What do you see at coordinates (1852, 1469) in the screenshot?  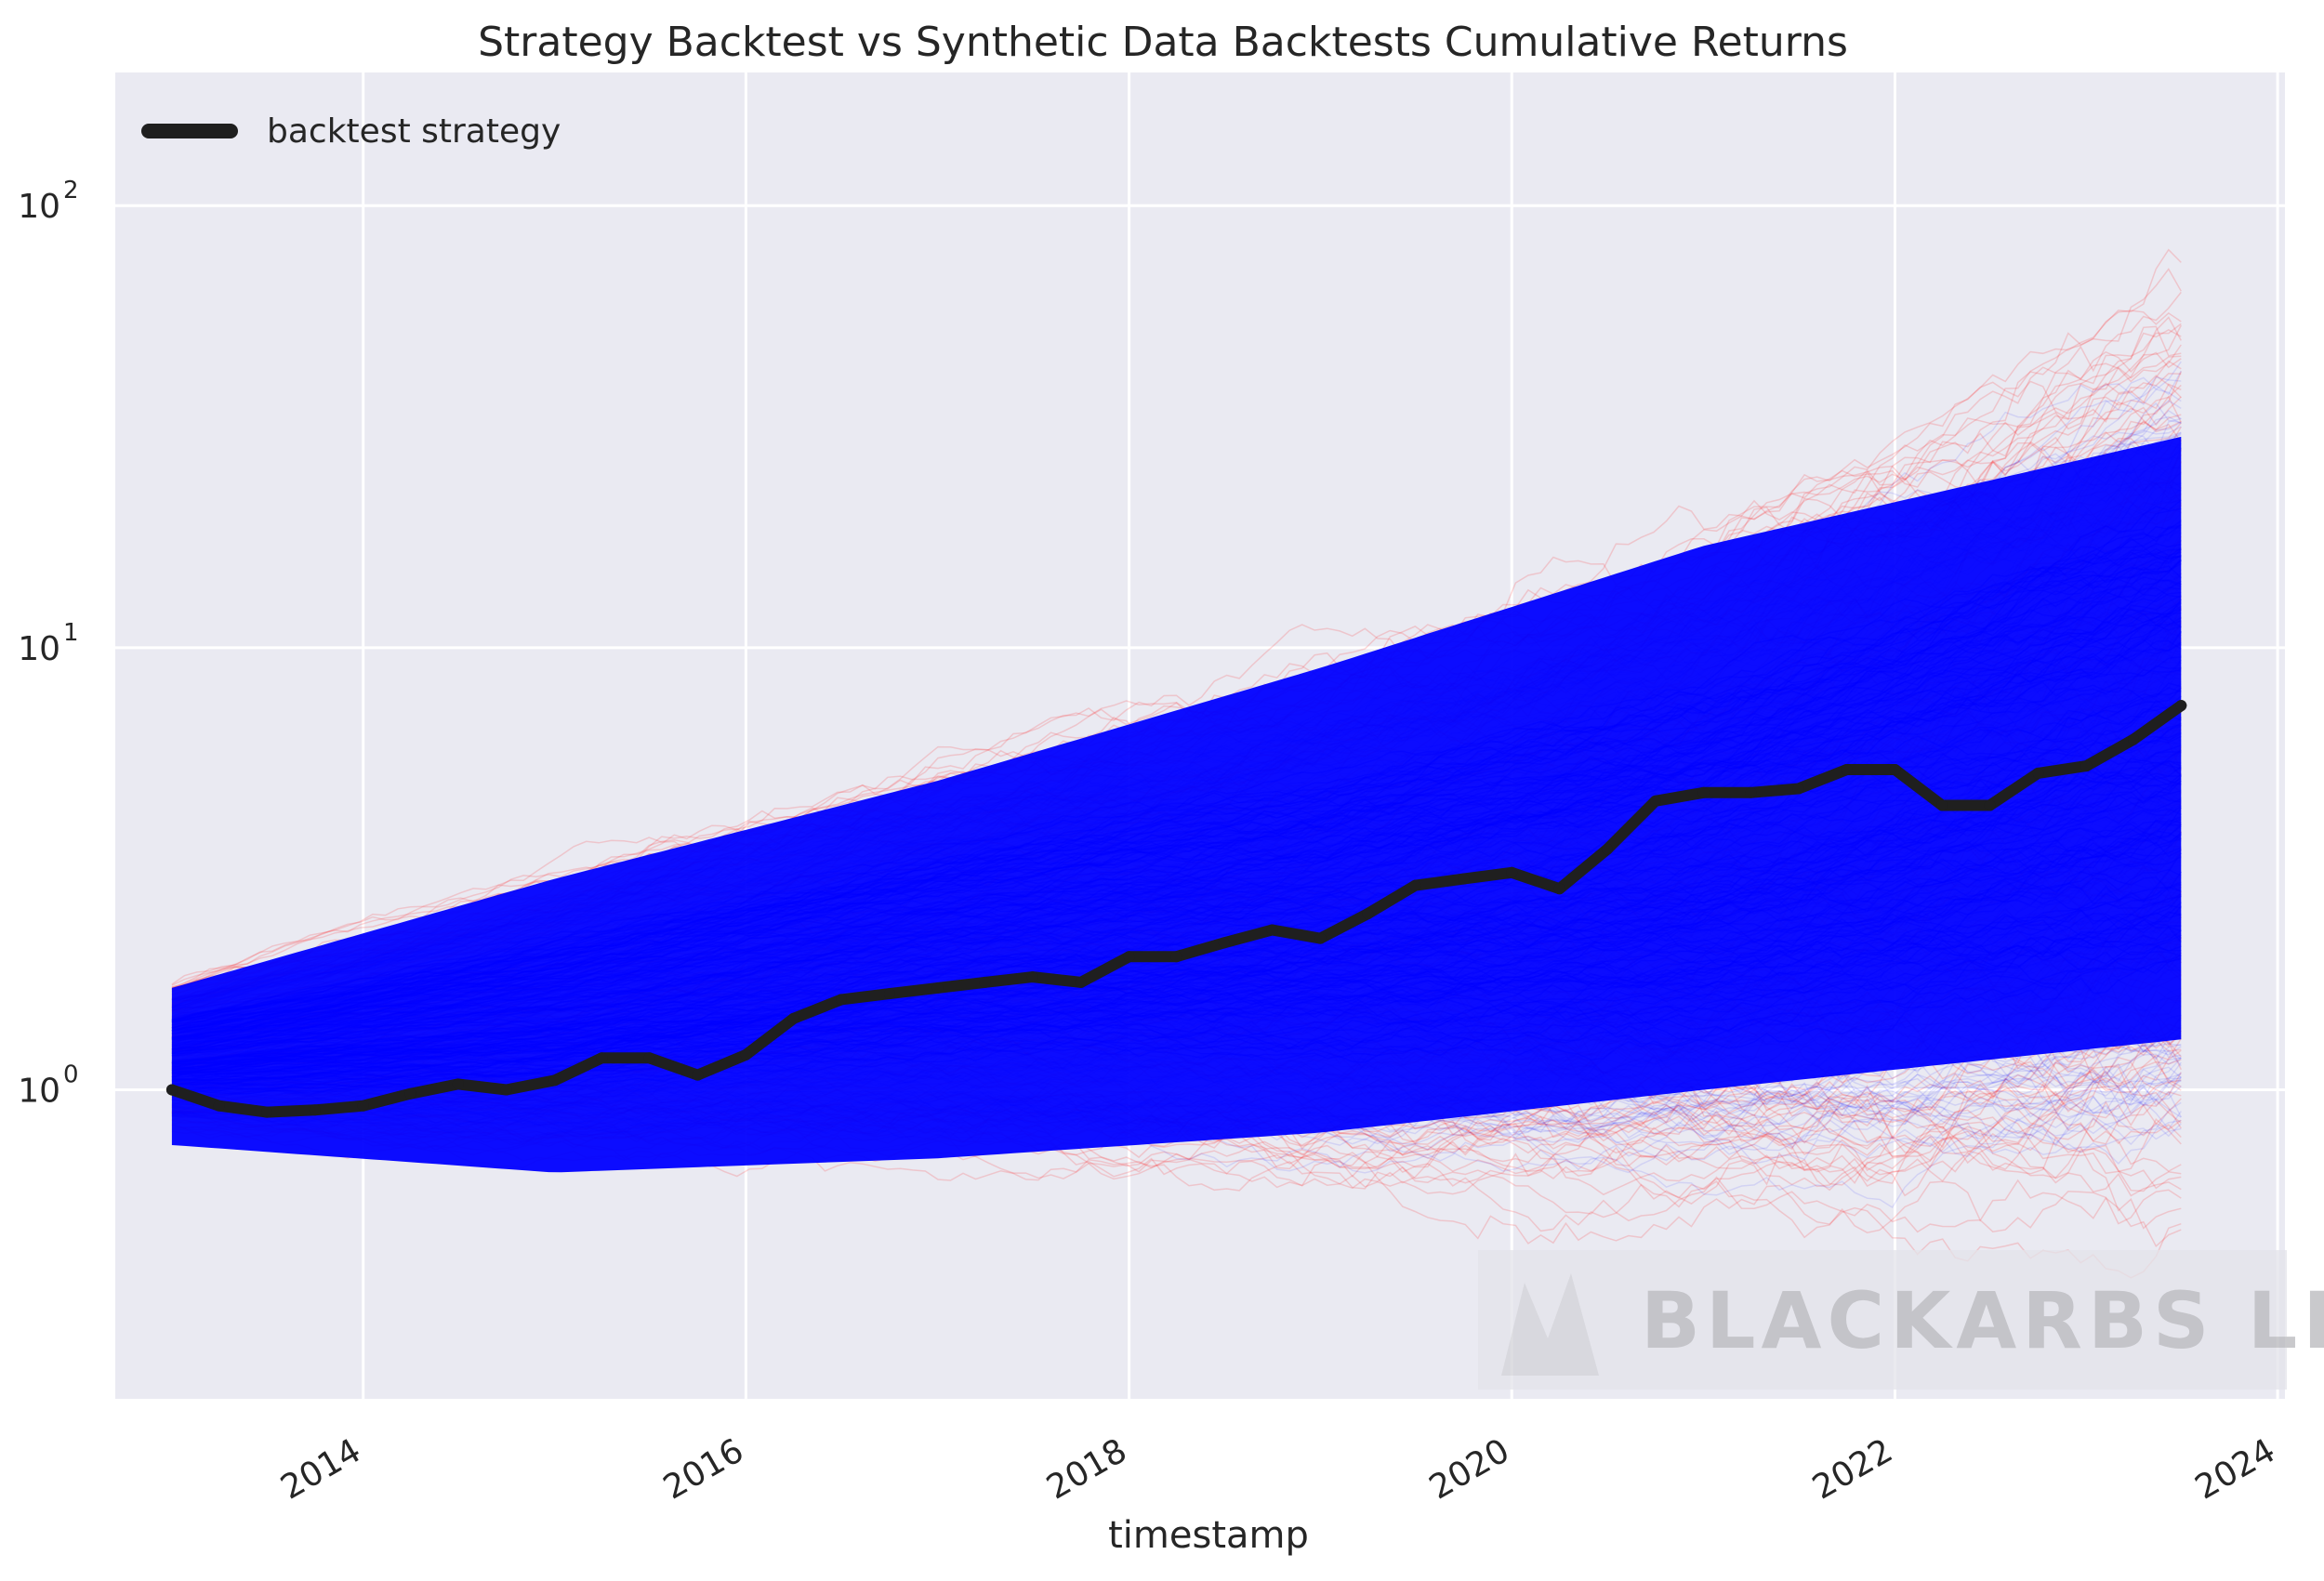 I see `x-tick-label-2022: 2022` at bounding box center [1852, 1469].